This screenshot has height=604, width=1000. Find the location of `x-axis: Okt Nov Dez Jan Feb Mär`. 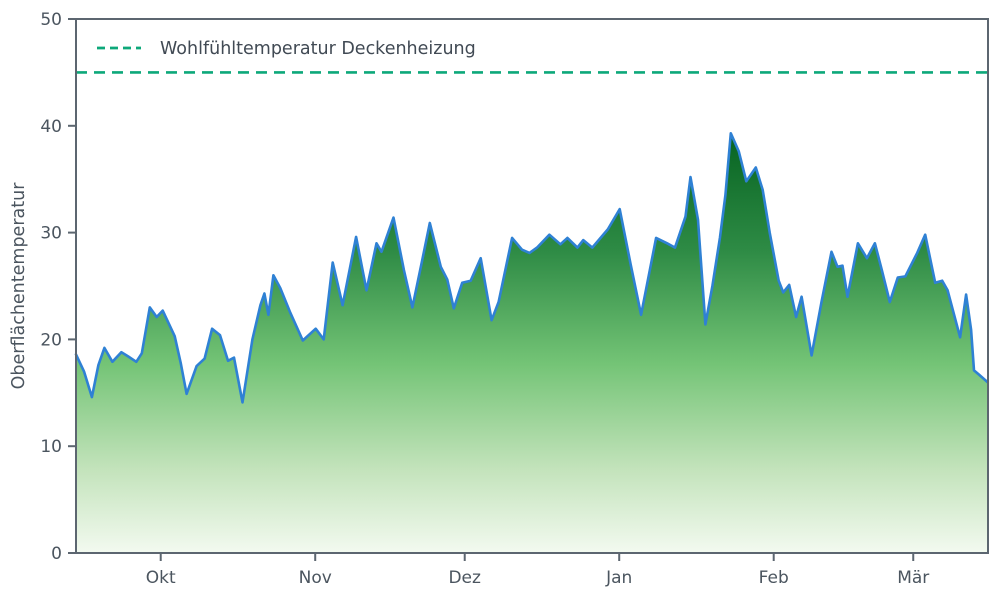

x-axis: Okt Nov Dez Jan Feb Mär is located at coordinates (537, 570).